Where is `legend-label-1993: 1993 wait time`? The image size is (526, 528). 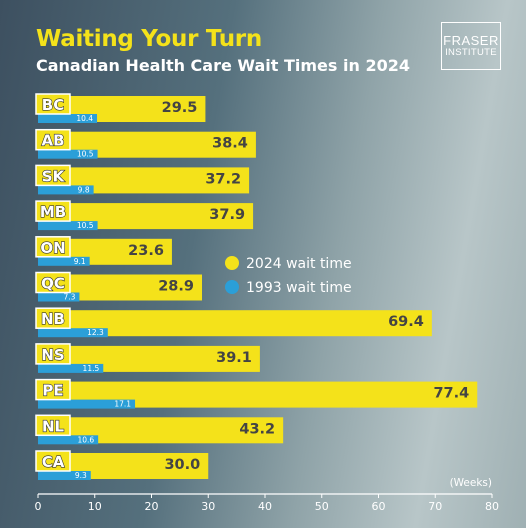
legend-label-1993: 1993 wait time is located at coordinates (299, 288).